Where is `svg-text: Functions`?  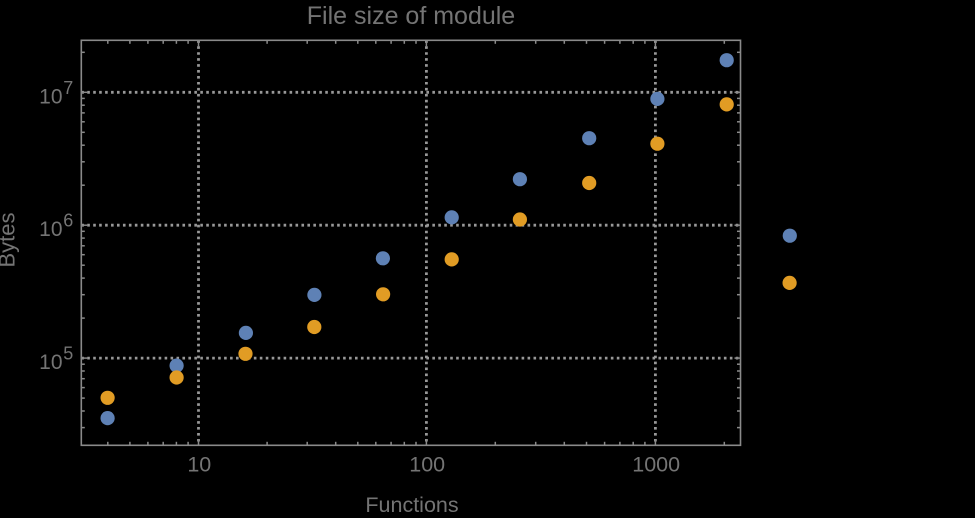 svg-text: Functions is located at coordinates (411, 503).